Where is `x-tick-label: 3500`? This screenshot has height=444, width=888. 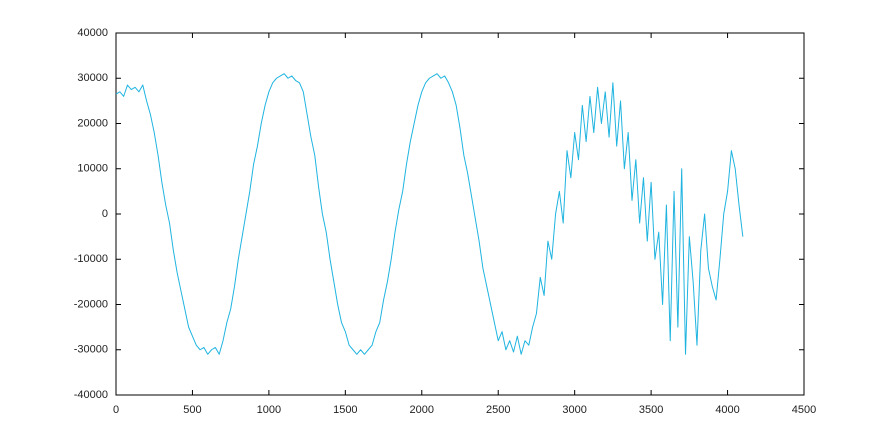
x-tick-label: 3500 is located at coordinates (651, 410).